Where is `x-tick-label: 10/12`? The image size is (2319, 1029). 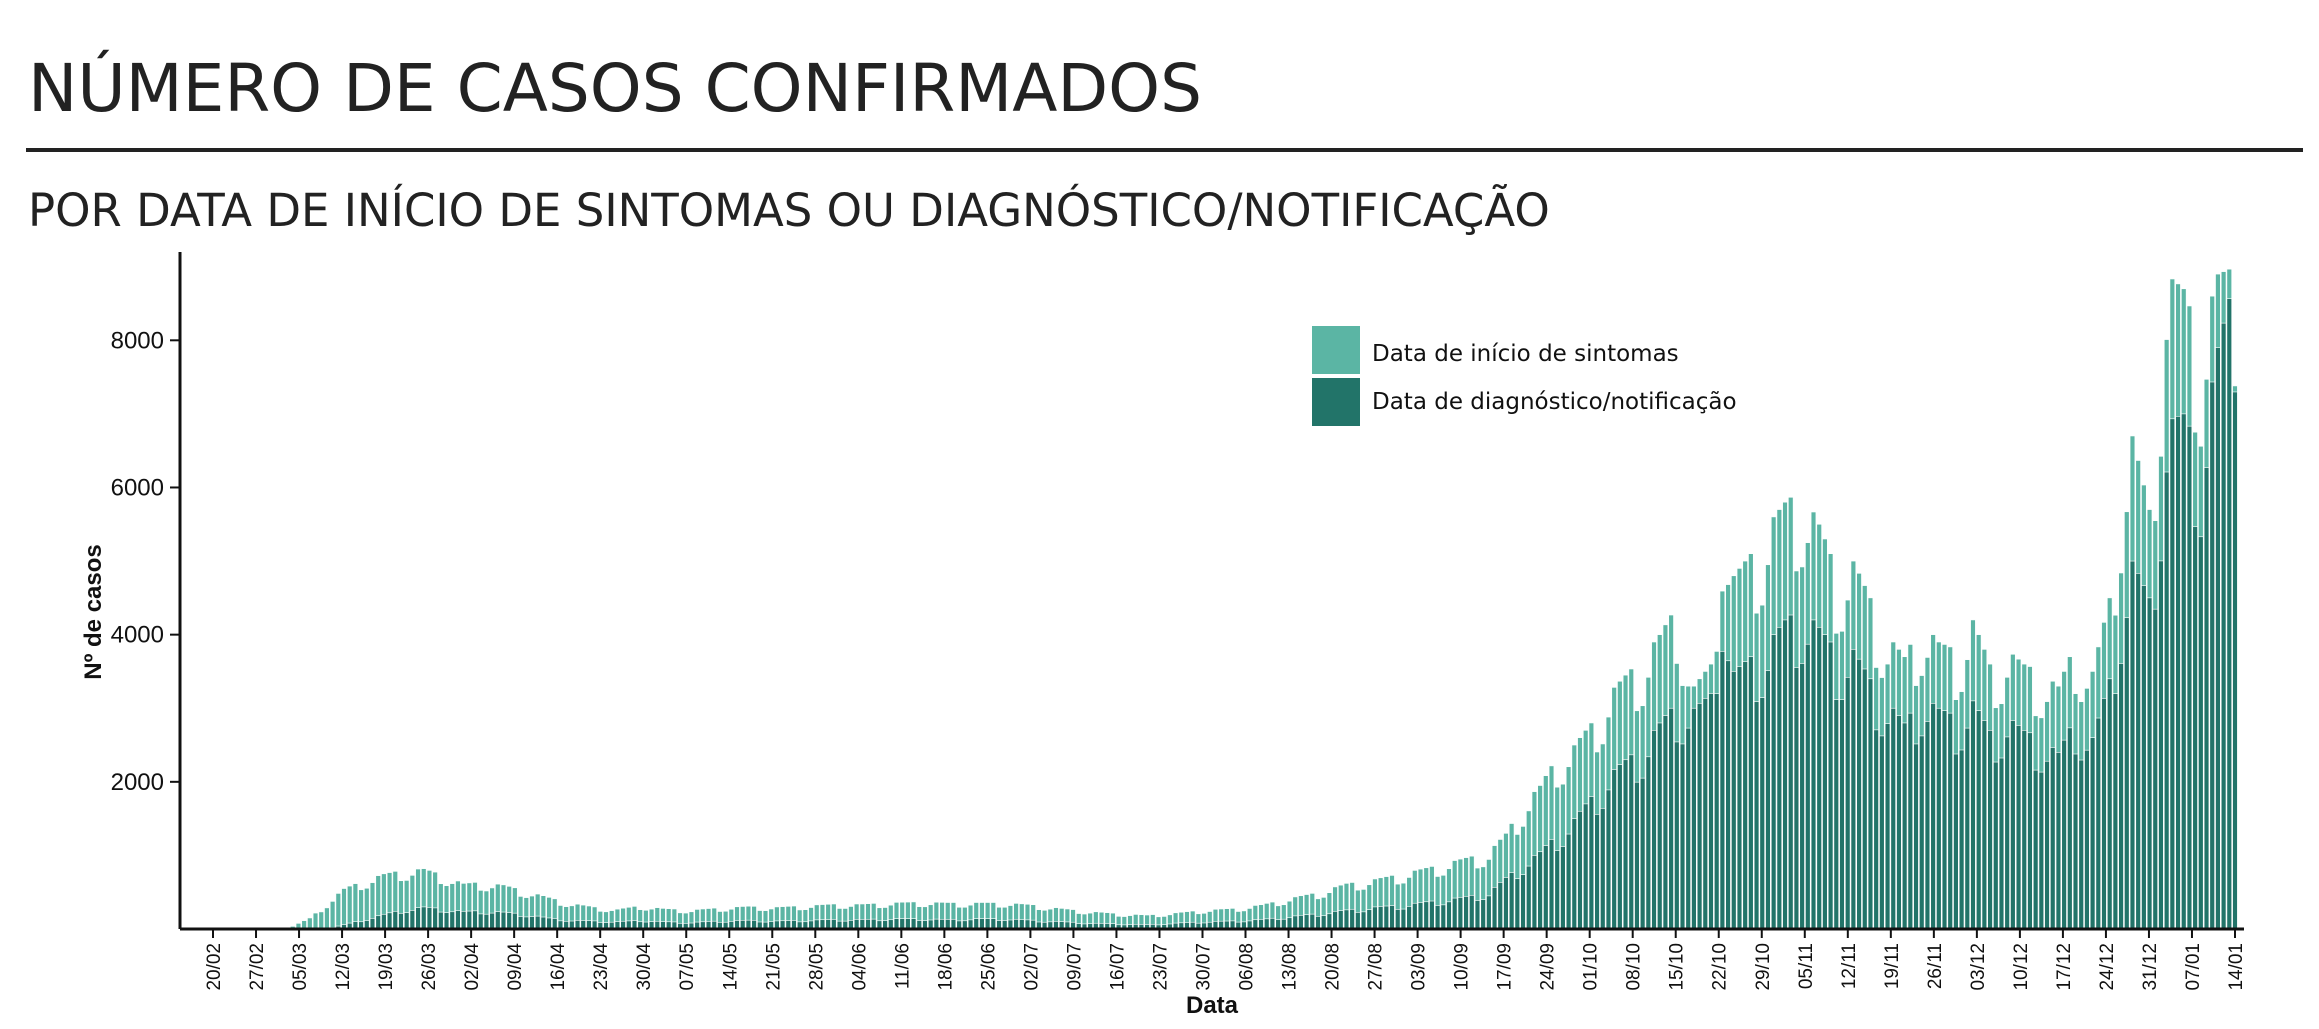
x-tick-label: 10/12 is located at coordinates (2021, 967).